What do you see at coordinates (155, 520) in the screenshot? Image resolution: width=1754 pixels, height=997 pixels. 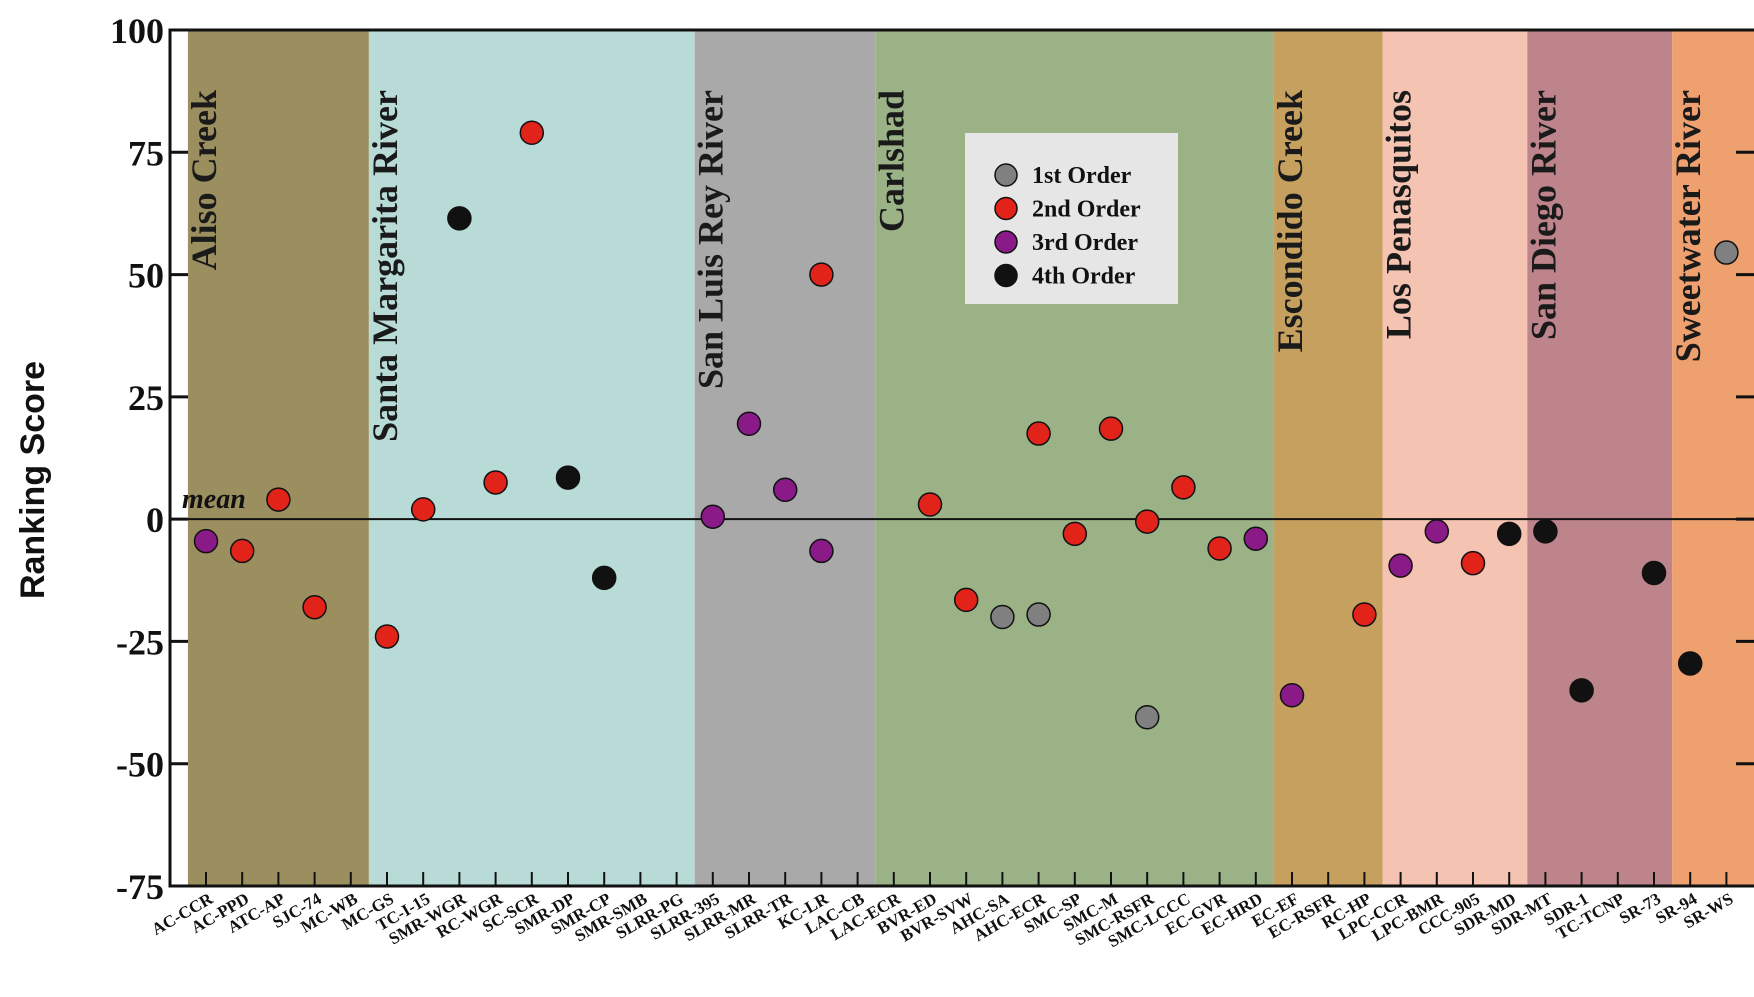 I see `y-tick-label: 0` at bounding box center [155, 520].